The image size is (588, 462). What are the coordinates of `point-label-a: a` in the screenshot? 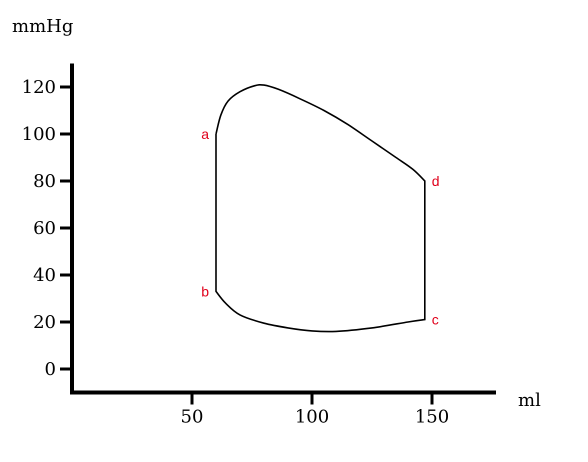 It's located at (205, 134).